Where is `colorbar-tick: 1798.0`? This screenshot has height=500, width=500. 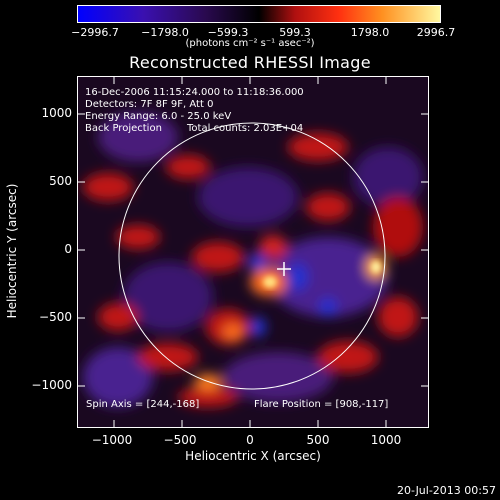
colorbar-tick: 1798.0 is located at coordinates (370, 32).